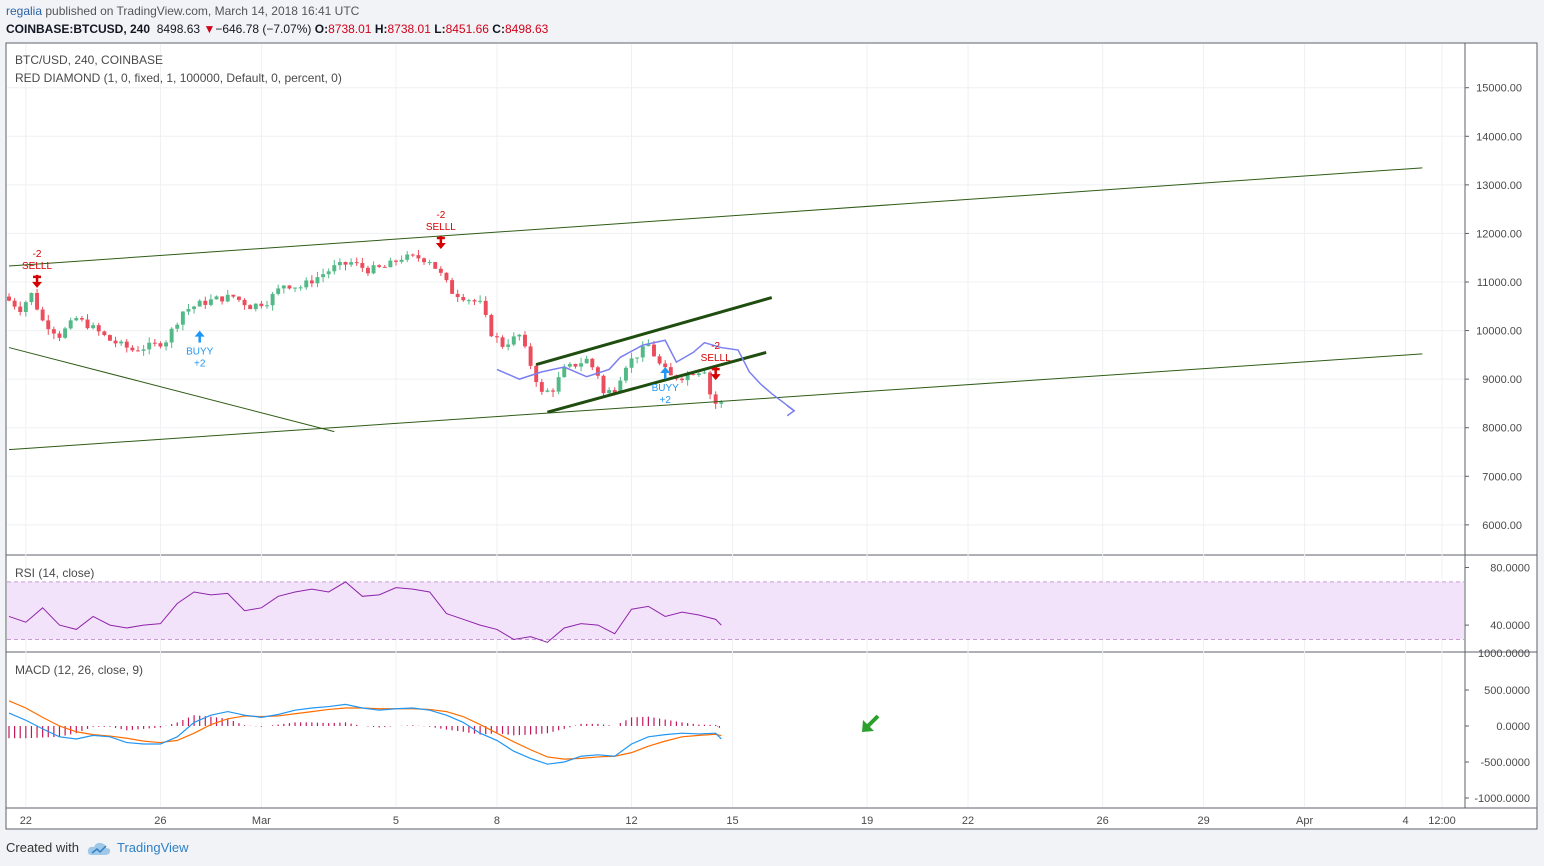 Image resolution: width=1544 pixels, height=866 pixels. I want to click on tradingview-brand-link: TradingView, so click(152, 847).